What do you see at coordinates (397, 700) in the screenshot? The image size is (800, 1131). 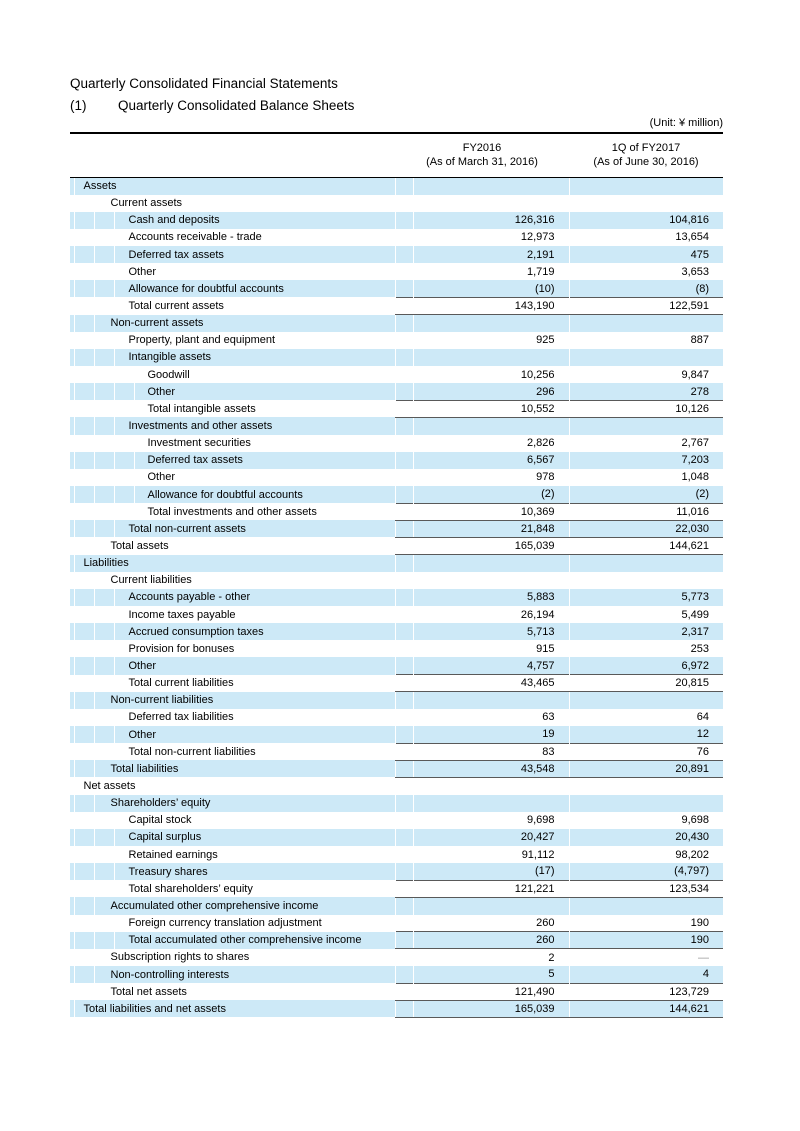 I see `table-row: Non-current liabilities` at bounding box center [397, 700].